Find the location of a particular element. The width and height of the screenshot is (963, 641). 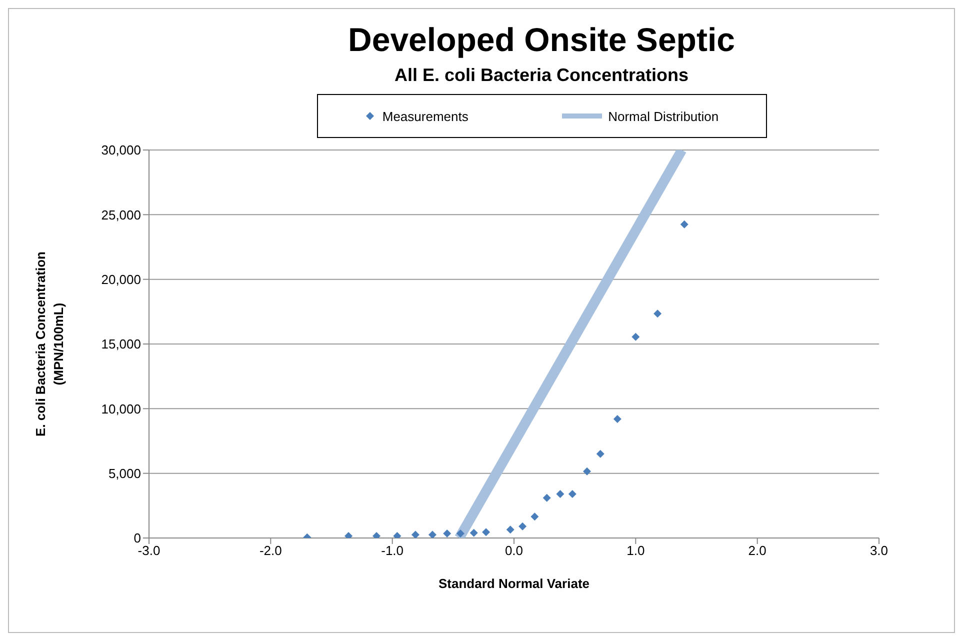

x-tick-label: 0.0 is located at coordinates (514, 550).